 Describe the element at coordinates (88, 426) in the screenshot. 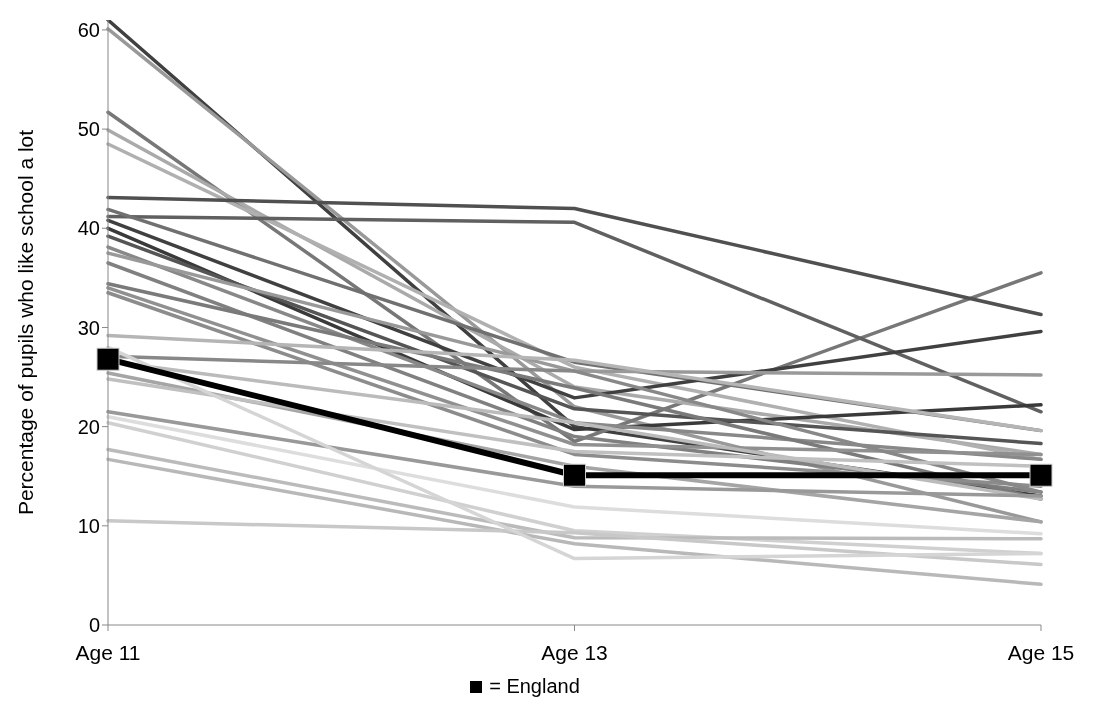

I see `y-tick-label: 20` at that location.